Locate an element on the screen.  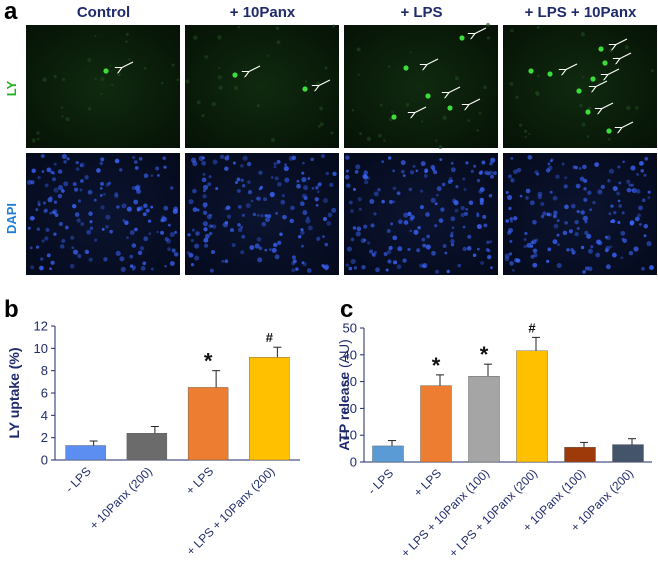
dapi-micrograph is located at coordinates (103, 214).